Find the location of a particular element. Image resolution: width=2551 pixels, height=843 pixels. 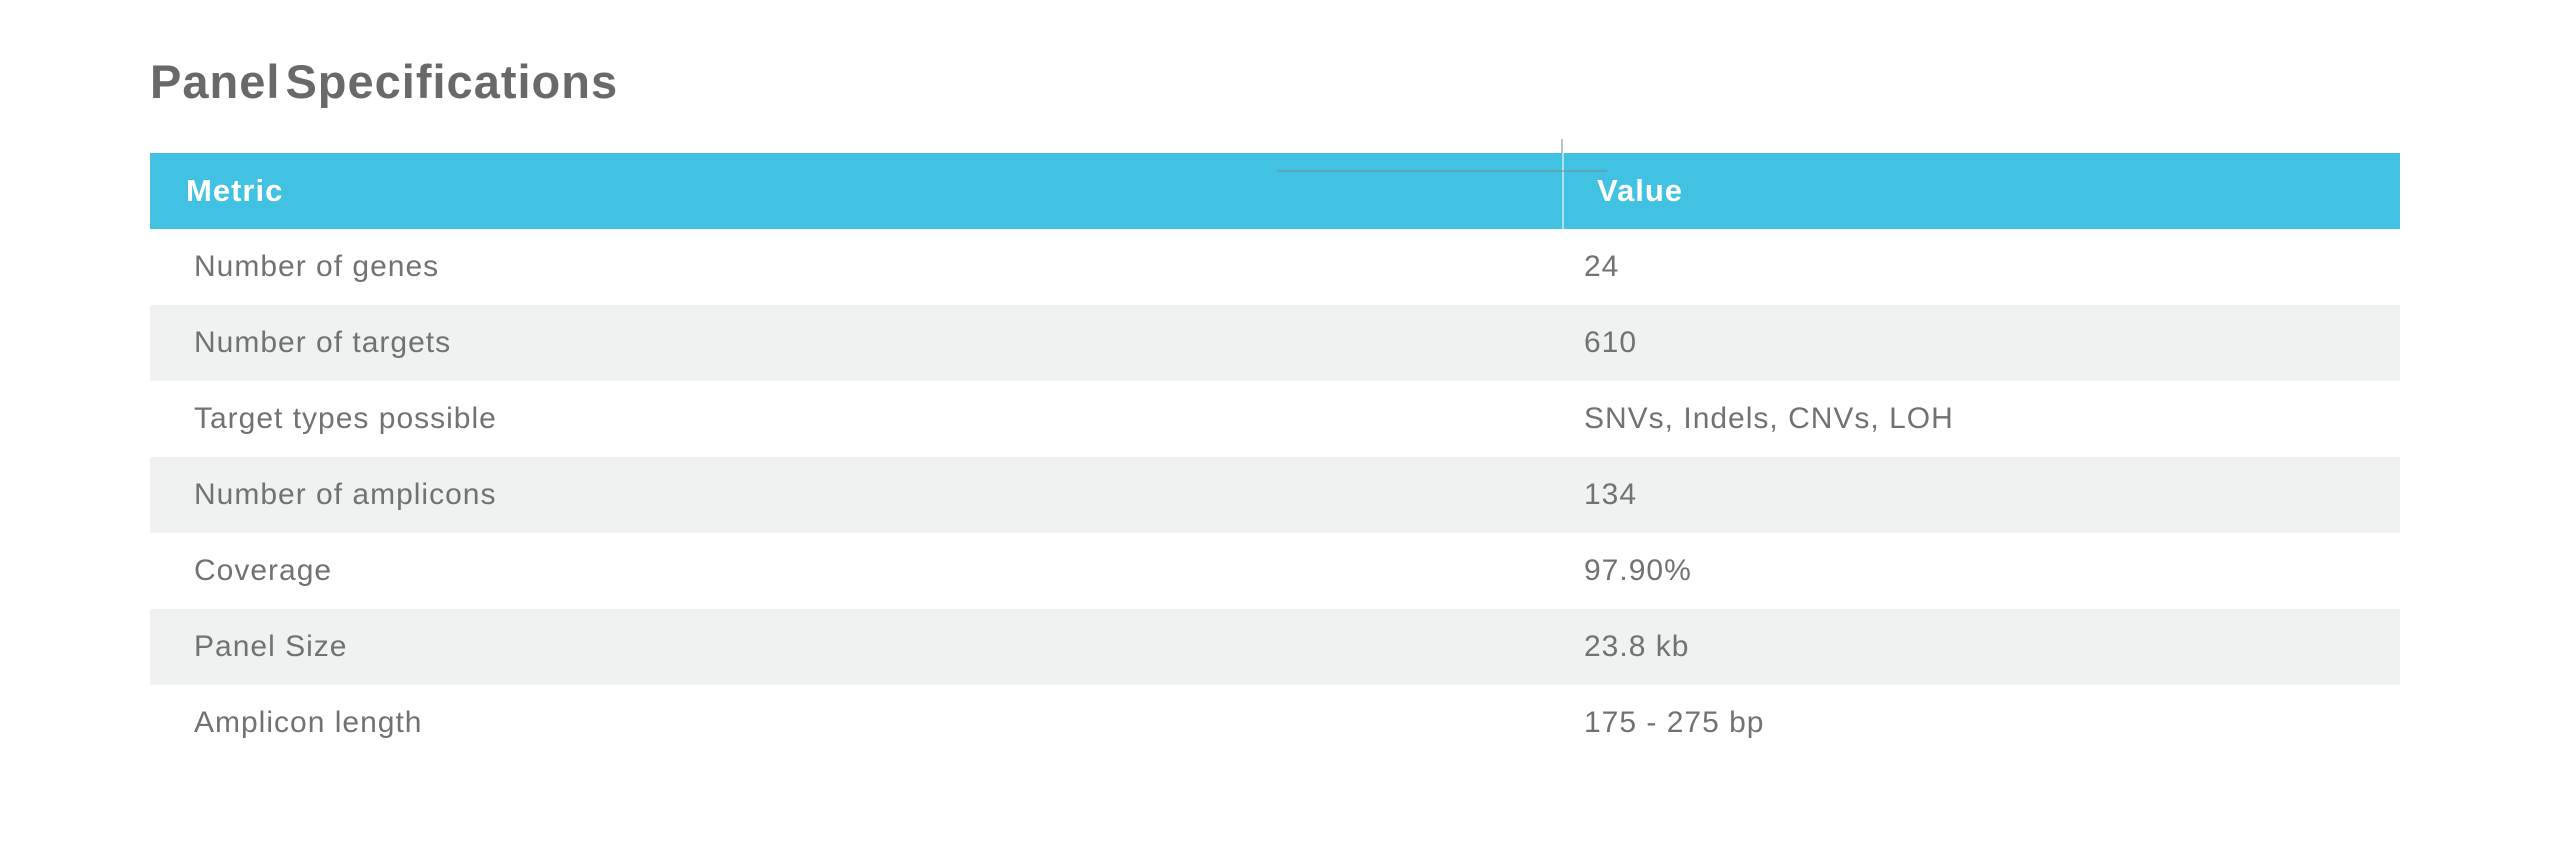

table-row: Number of targets 610 is located at coordinates (1275, 343).